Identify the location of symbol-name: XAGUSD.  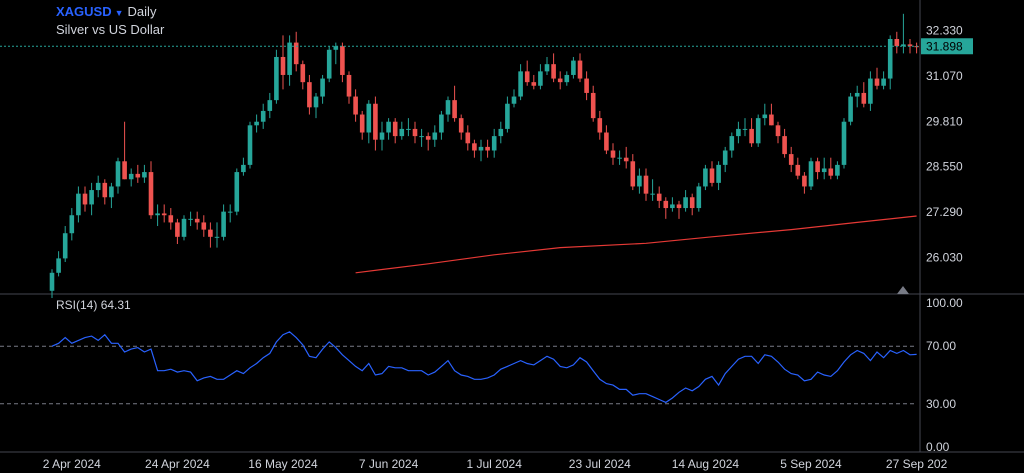
(84, 11).